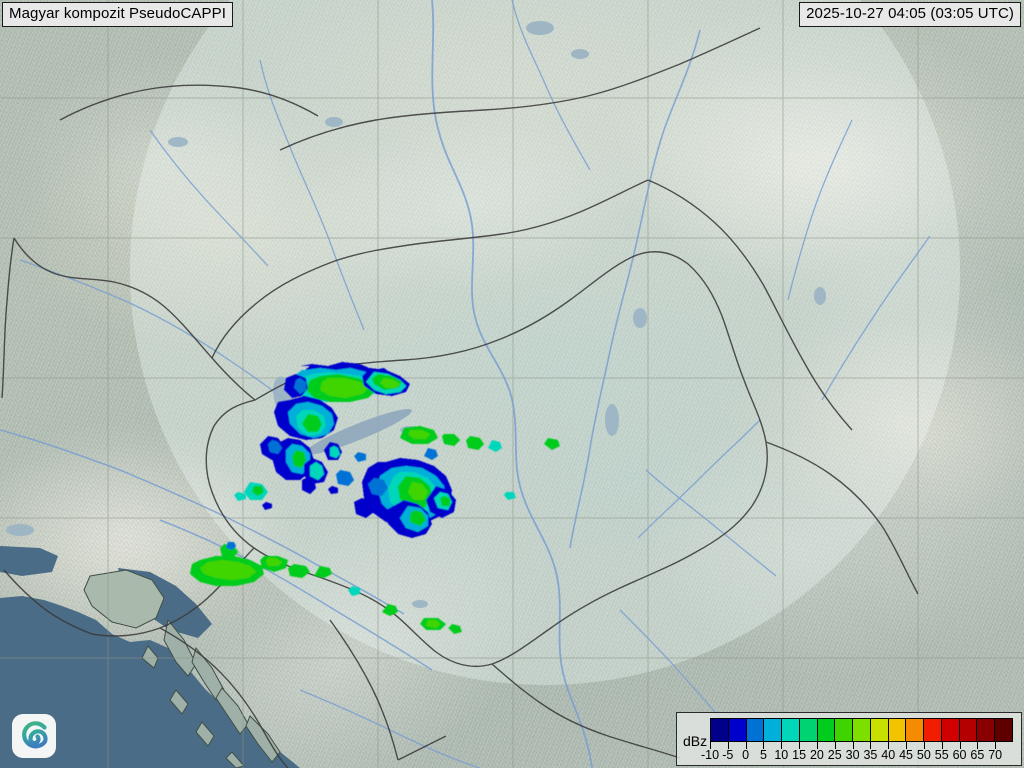  What do you see at coordinates (876, 318) in the screenshot?
I see `prut-river` at bounding box center [876, 318].